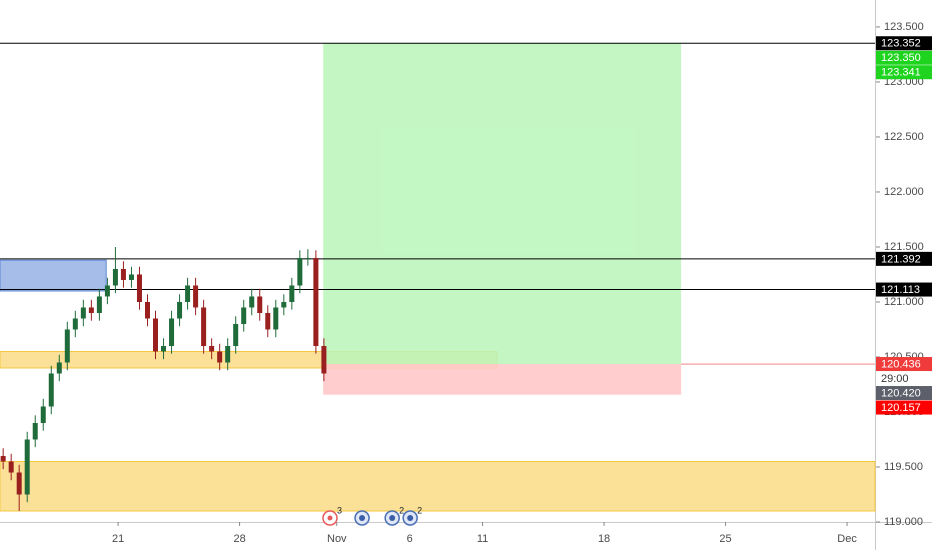 The width and height of the screenshot is (932, 550). I want to click on y-tick-label: 119.500, so click(903, 467).